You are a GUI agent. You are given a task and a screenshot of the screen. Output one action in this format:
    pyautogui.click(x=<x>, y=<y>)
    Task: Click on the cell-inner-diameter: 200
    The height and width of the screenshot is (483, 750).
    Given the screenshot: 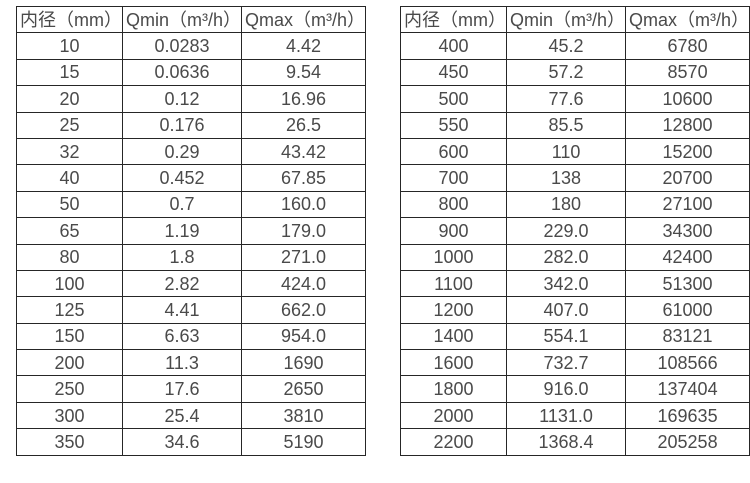 What is the action you would take?
    pyautogui.click(x=69, y=363)
    